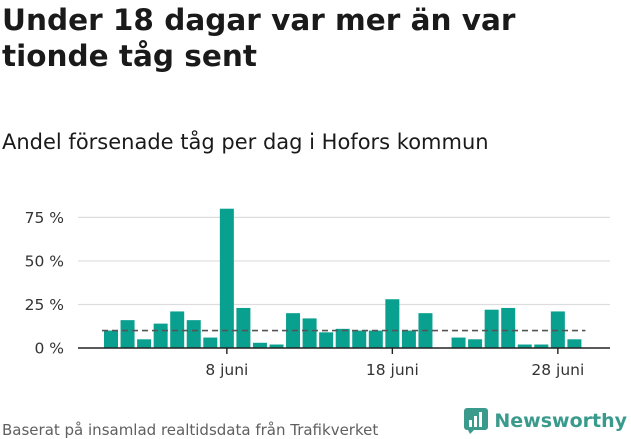  Describe the element at coordinates (44, 283) in the screenshot. I see `y-axis-ticks: 0 % 25 % 50 % 75 %` at that location.